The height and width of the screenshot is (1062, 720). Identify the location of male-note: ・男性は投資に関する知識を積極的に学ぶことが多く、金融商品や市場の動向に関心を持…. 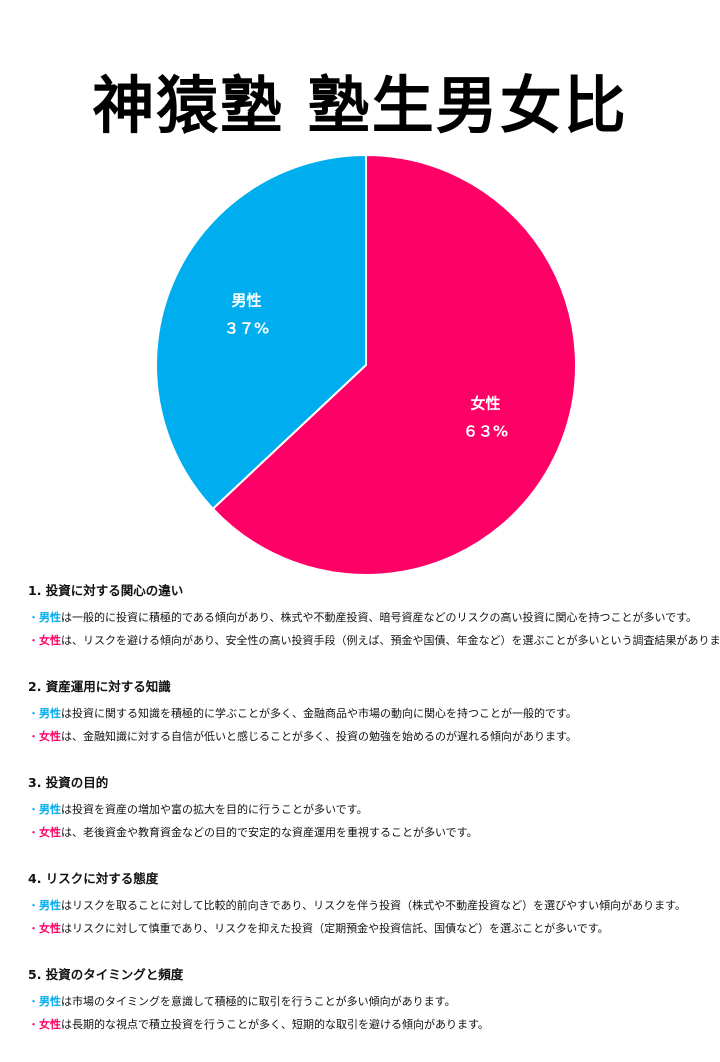
(302, 713).